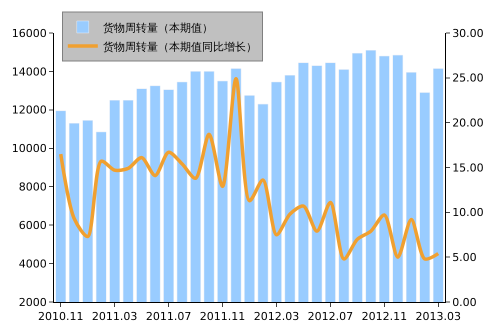 The width and height of the screenshot is (496, 335). I want to click on legend-label: 货物周转量（本期值同比增长）, so click(179, 47).